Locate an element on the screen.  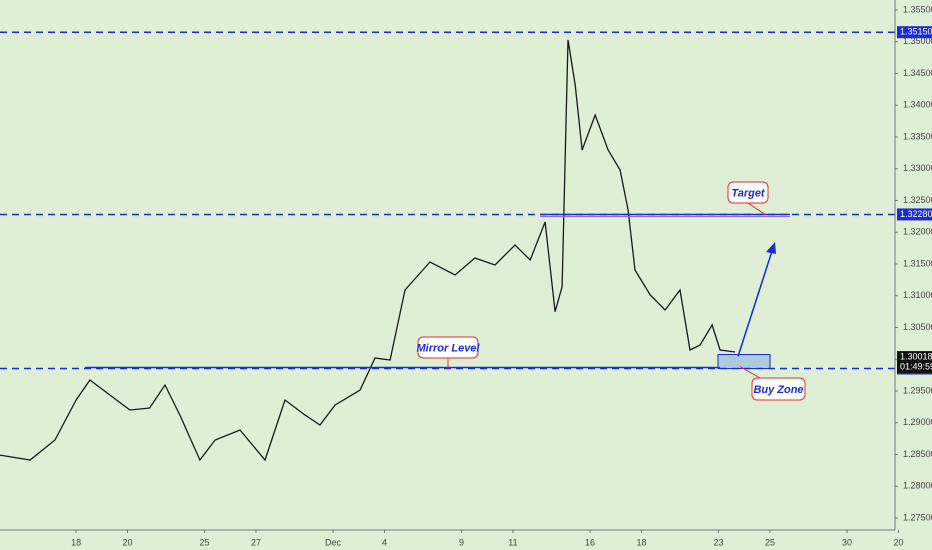
callout-text: Buy Zone is located at coordinates (778, 390).